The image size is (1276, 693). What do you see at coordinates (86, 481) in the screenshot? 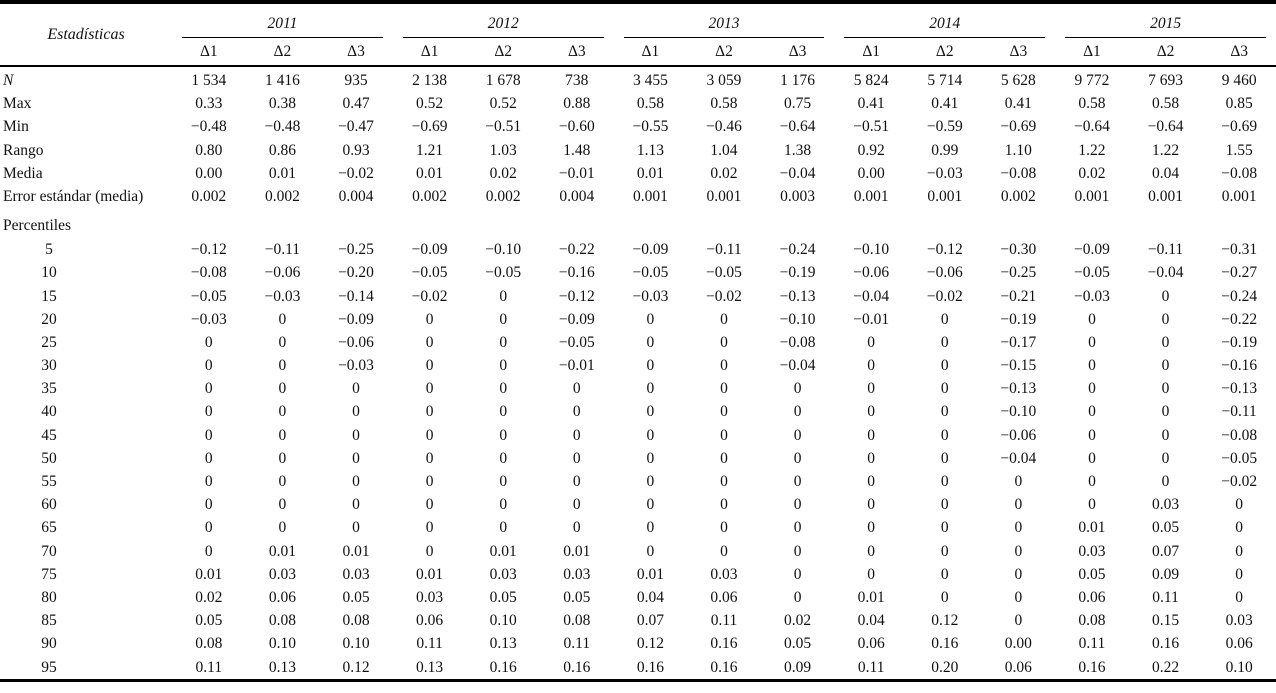
I see `row-label: 55` at bounding box center [86, 481].